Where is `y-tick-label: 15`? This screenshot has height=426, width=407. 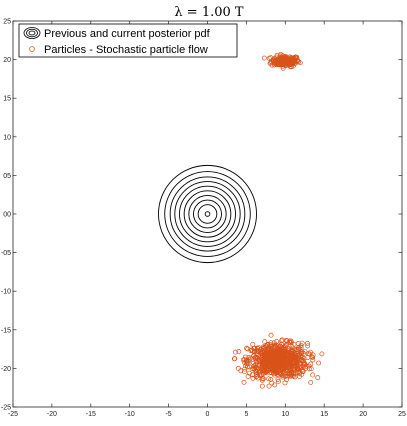
y-tick-label: 15 is located at coordinates (7, 99).